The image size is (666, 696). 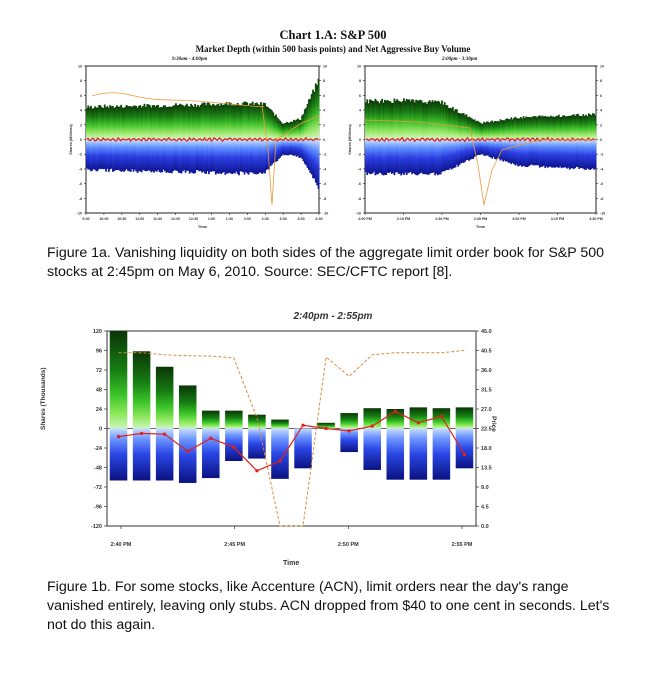 What do you see at coordinates (291, 563) in the screenshot?
I see `acn-x-axis-label: Time` at bounding box center [291, 563].